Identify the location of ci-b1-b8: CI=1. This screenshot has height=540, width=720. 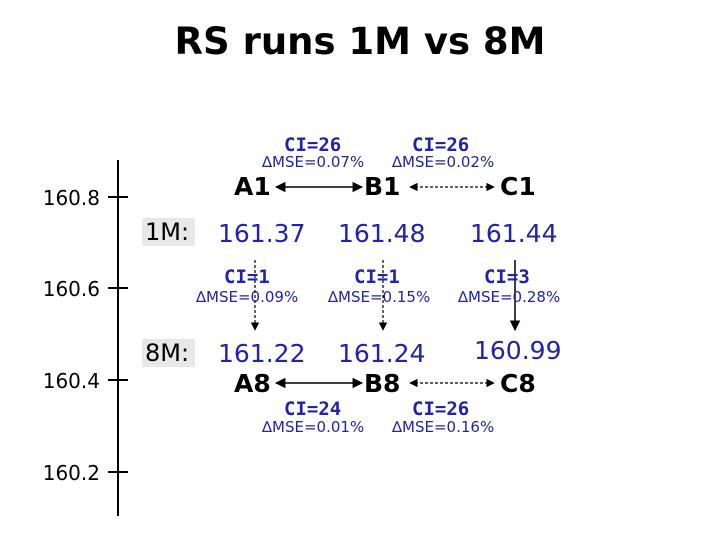
(377, 277).